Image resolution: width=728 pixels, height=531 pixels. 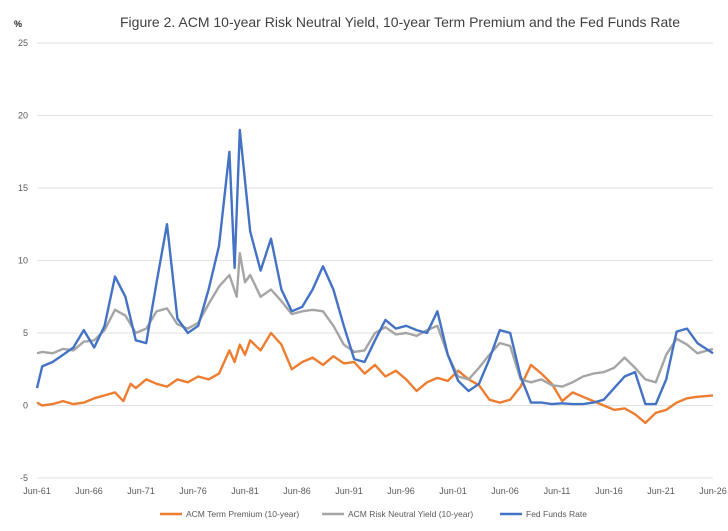 I want to click on x-tick-label: Jun-76, so click(x=193, y=491).